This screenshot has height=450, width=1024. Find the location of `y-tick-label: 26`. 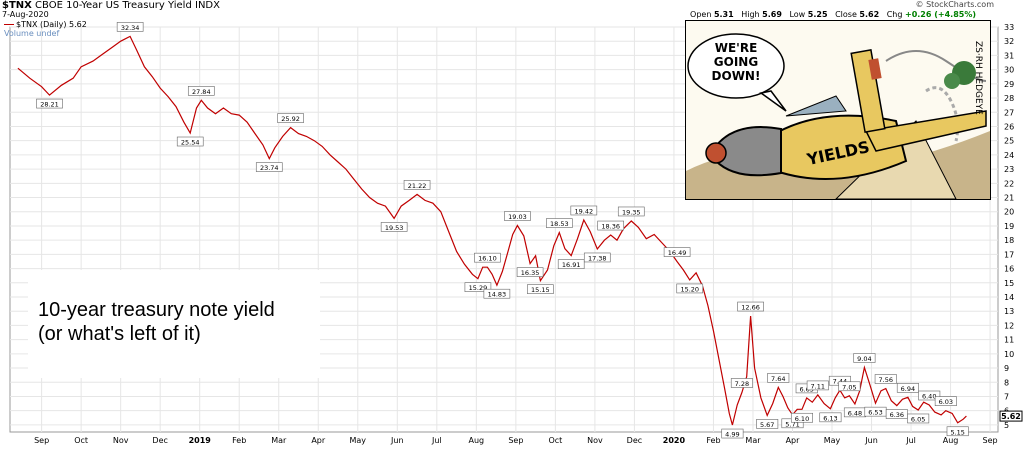

y-tick-label: 26 is located at coordinates (1009, 126).